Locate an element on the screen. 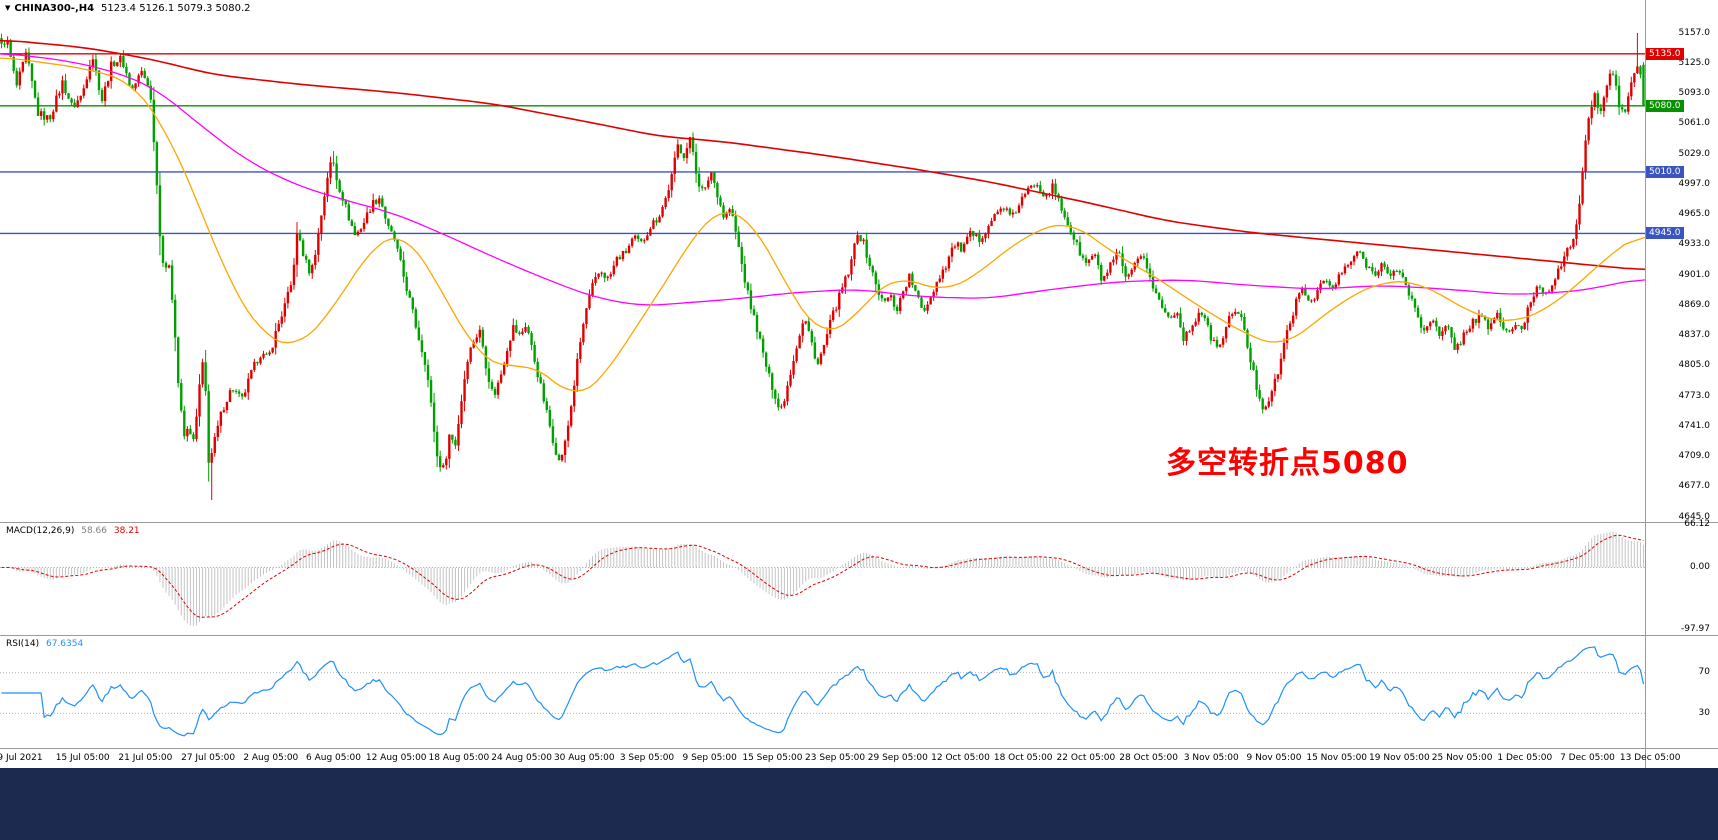 The image size is (1718, 840). price-tick-label: 4837.0 is located at coordinates (1694, 335).